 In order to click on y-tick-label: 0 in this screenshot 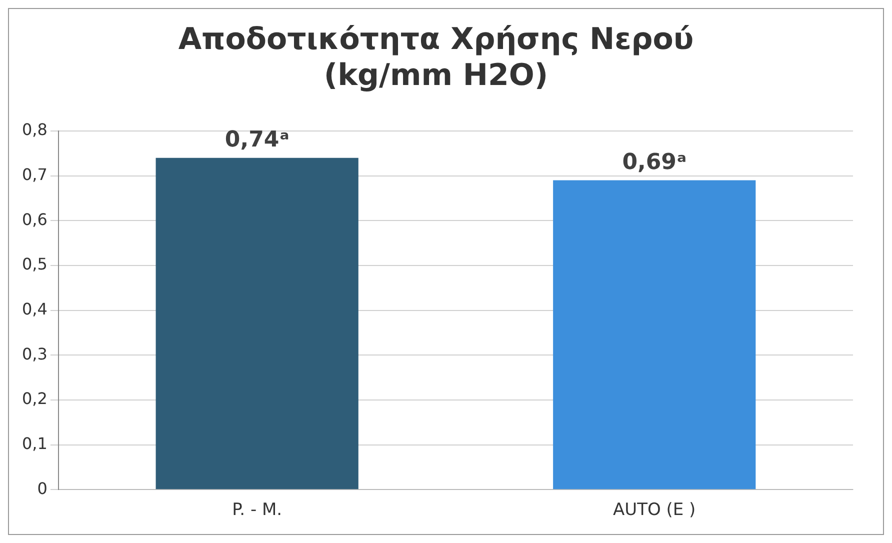, I will do `click(42, 488)`.